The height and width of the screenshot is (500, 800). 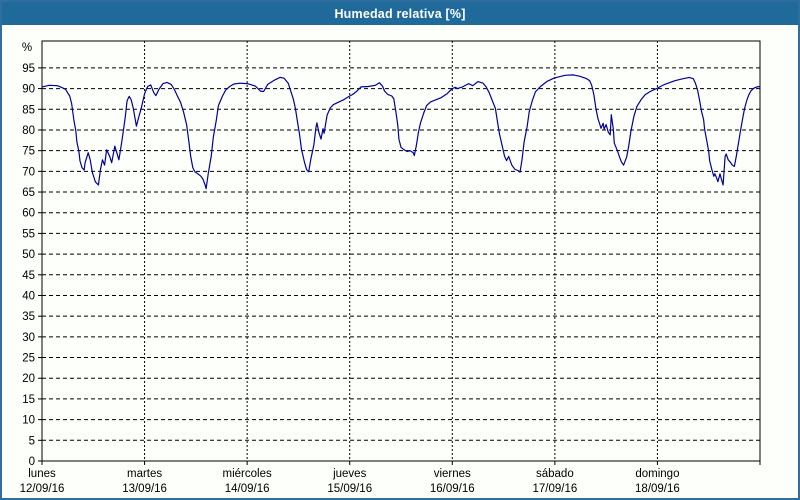 I want to click on y-tick-label: 25, so click(x=28, y=359).